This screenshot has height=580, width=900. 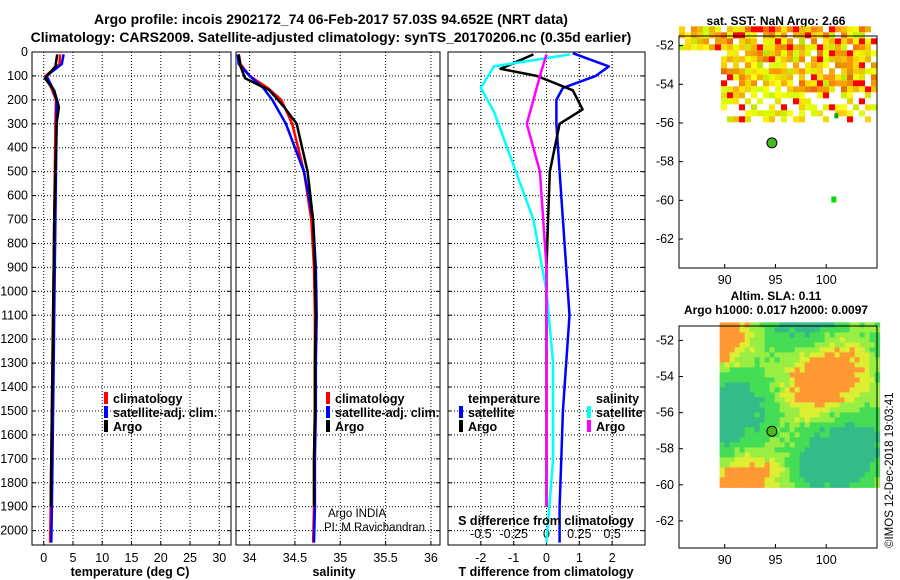 I want to click on depth-tick-label: 1800, so click(x=14, y=483).